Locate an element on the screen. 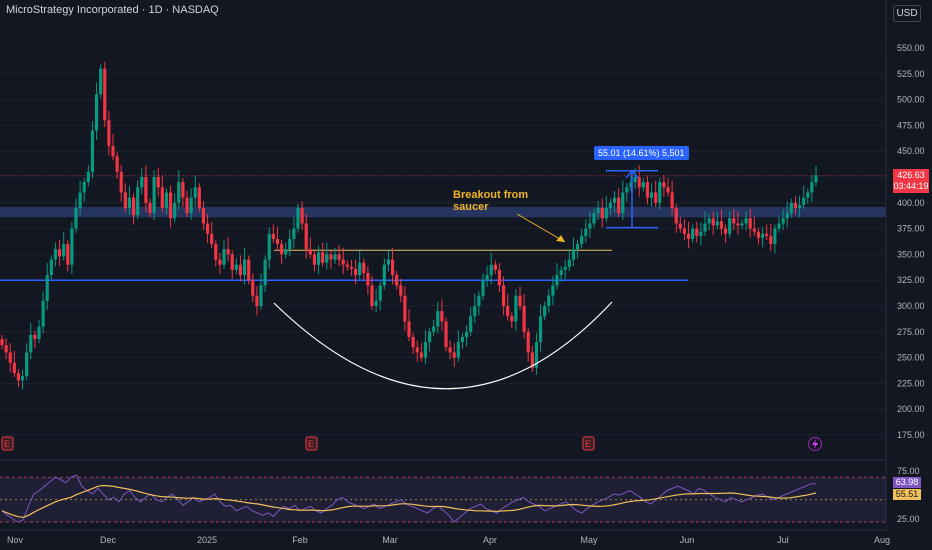 This screenshot has height=550, width=932. resistance-zone is located at coordinates (443, 212).